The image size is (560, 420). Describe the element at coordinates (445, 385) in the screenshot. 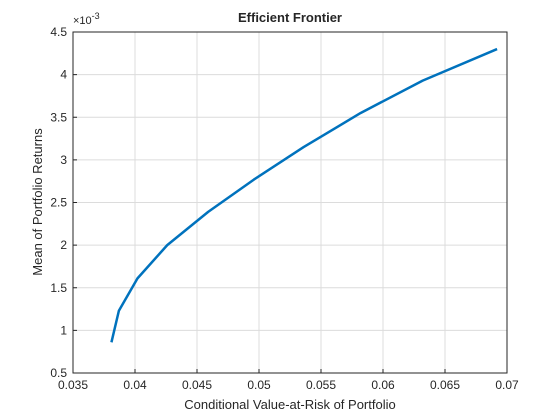

I see `x-tick-label: 0.065` at that location.